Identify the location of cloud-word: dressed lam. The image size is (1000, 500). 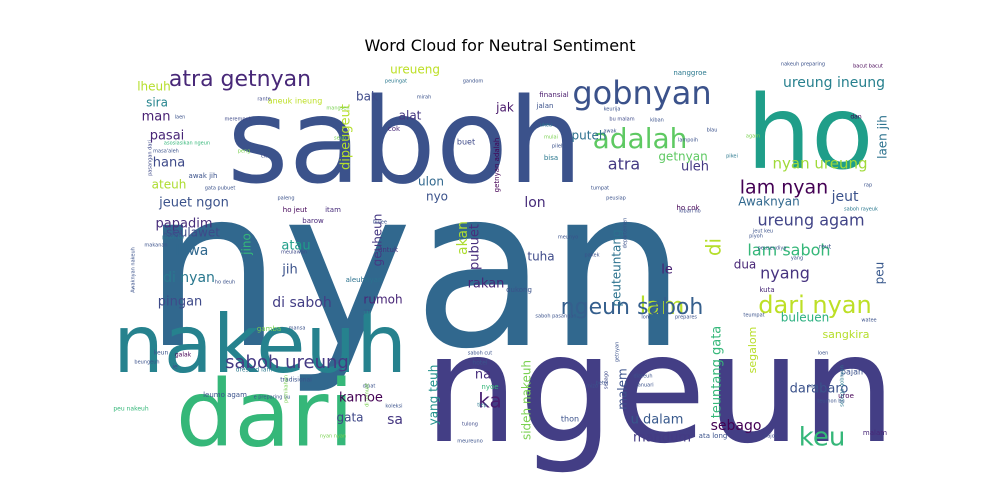
(254, 370).